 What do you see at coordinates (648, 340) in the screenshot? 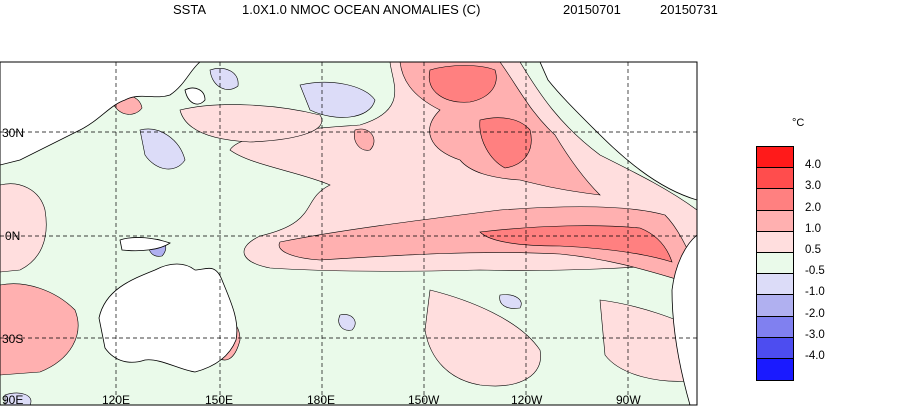
I see `southeast-pacific-warm` at bounding box center [648, 340].